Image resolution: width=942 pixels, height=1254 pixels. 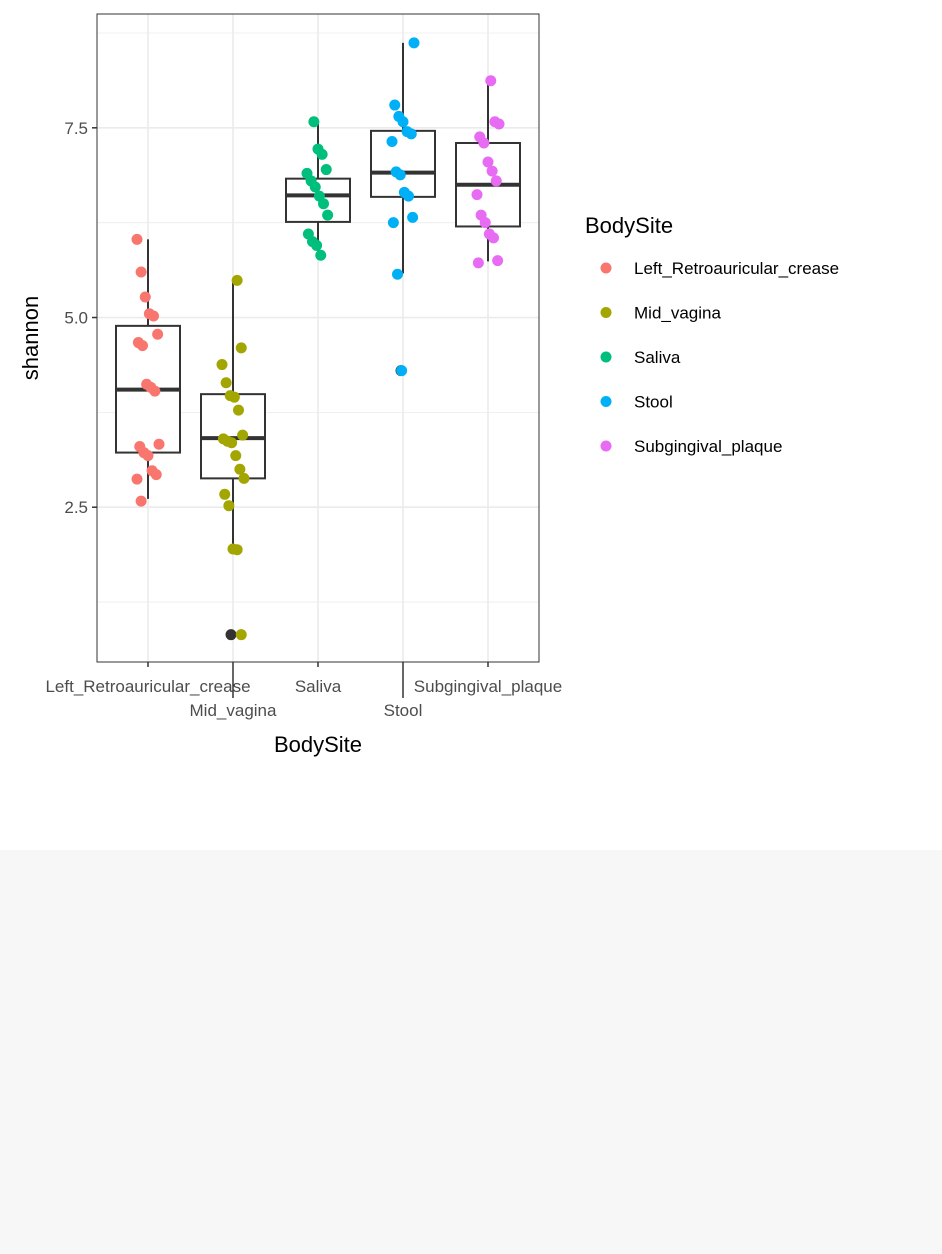 I want to click on legend-label: Stool, so click(x=653, y=402).